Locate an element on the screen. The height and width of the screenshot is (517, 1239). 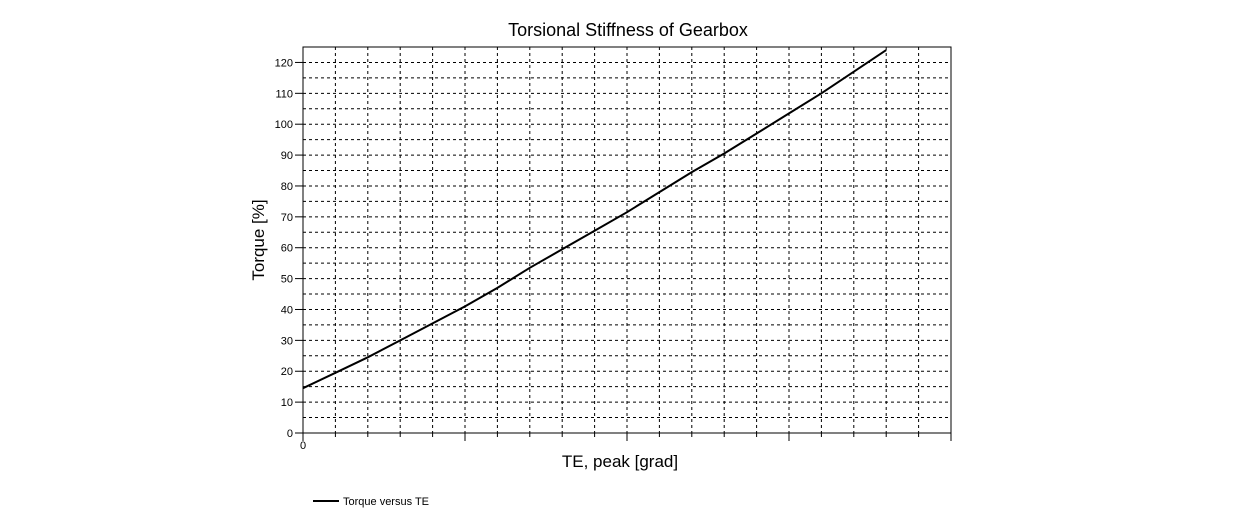
x-axis-label: TE, peak [grad] is located at coordinates (620, 461).